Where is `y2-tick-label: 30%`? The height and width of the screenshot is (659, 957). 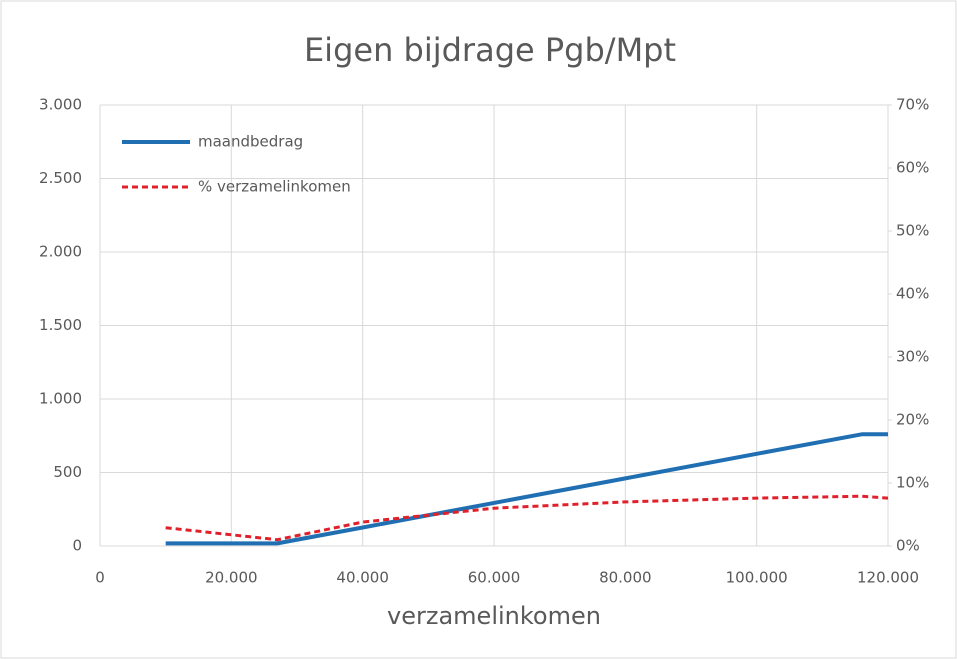 y2-tick-label: 30% is located at coordinates (912, 357).